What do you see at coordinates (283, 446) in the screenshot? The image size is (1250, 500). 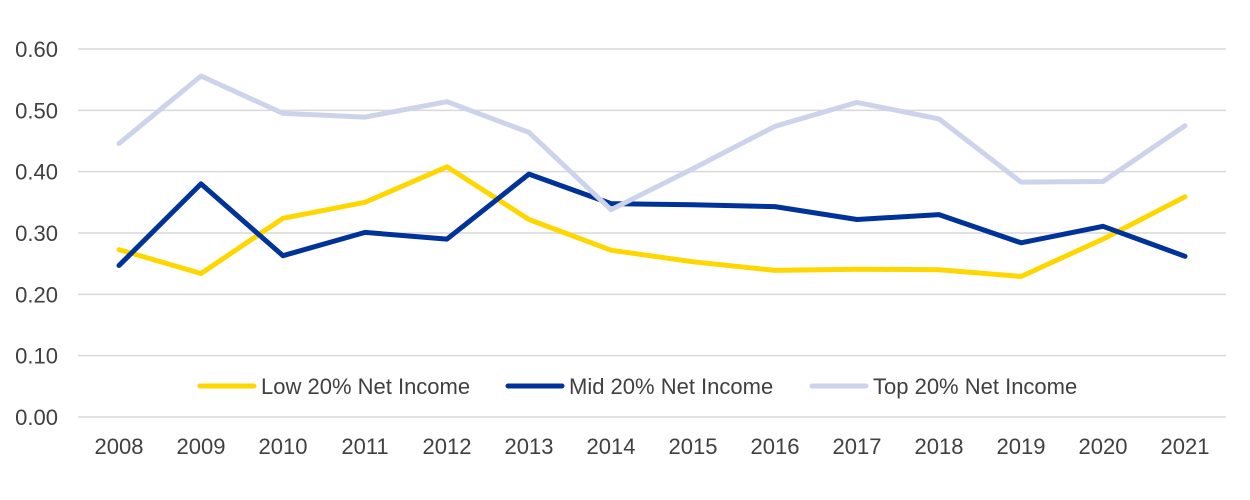 I see `x-tick-label: 2010` at bounding box center [283, 446].